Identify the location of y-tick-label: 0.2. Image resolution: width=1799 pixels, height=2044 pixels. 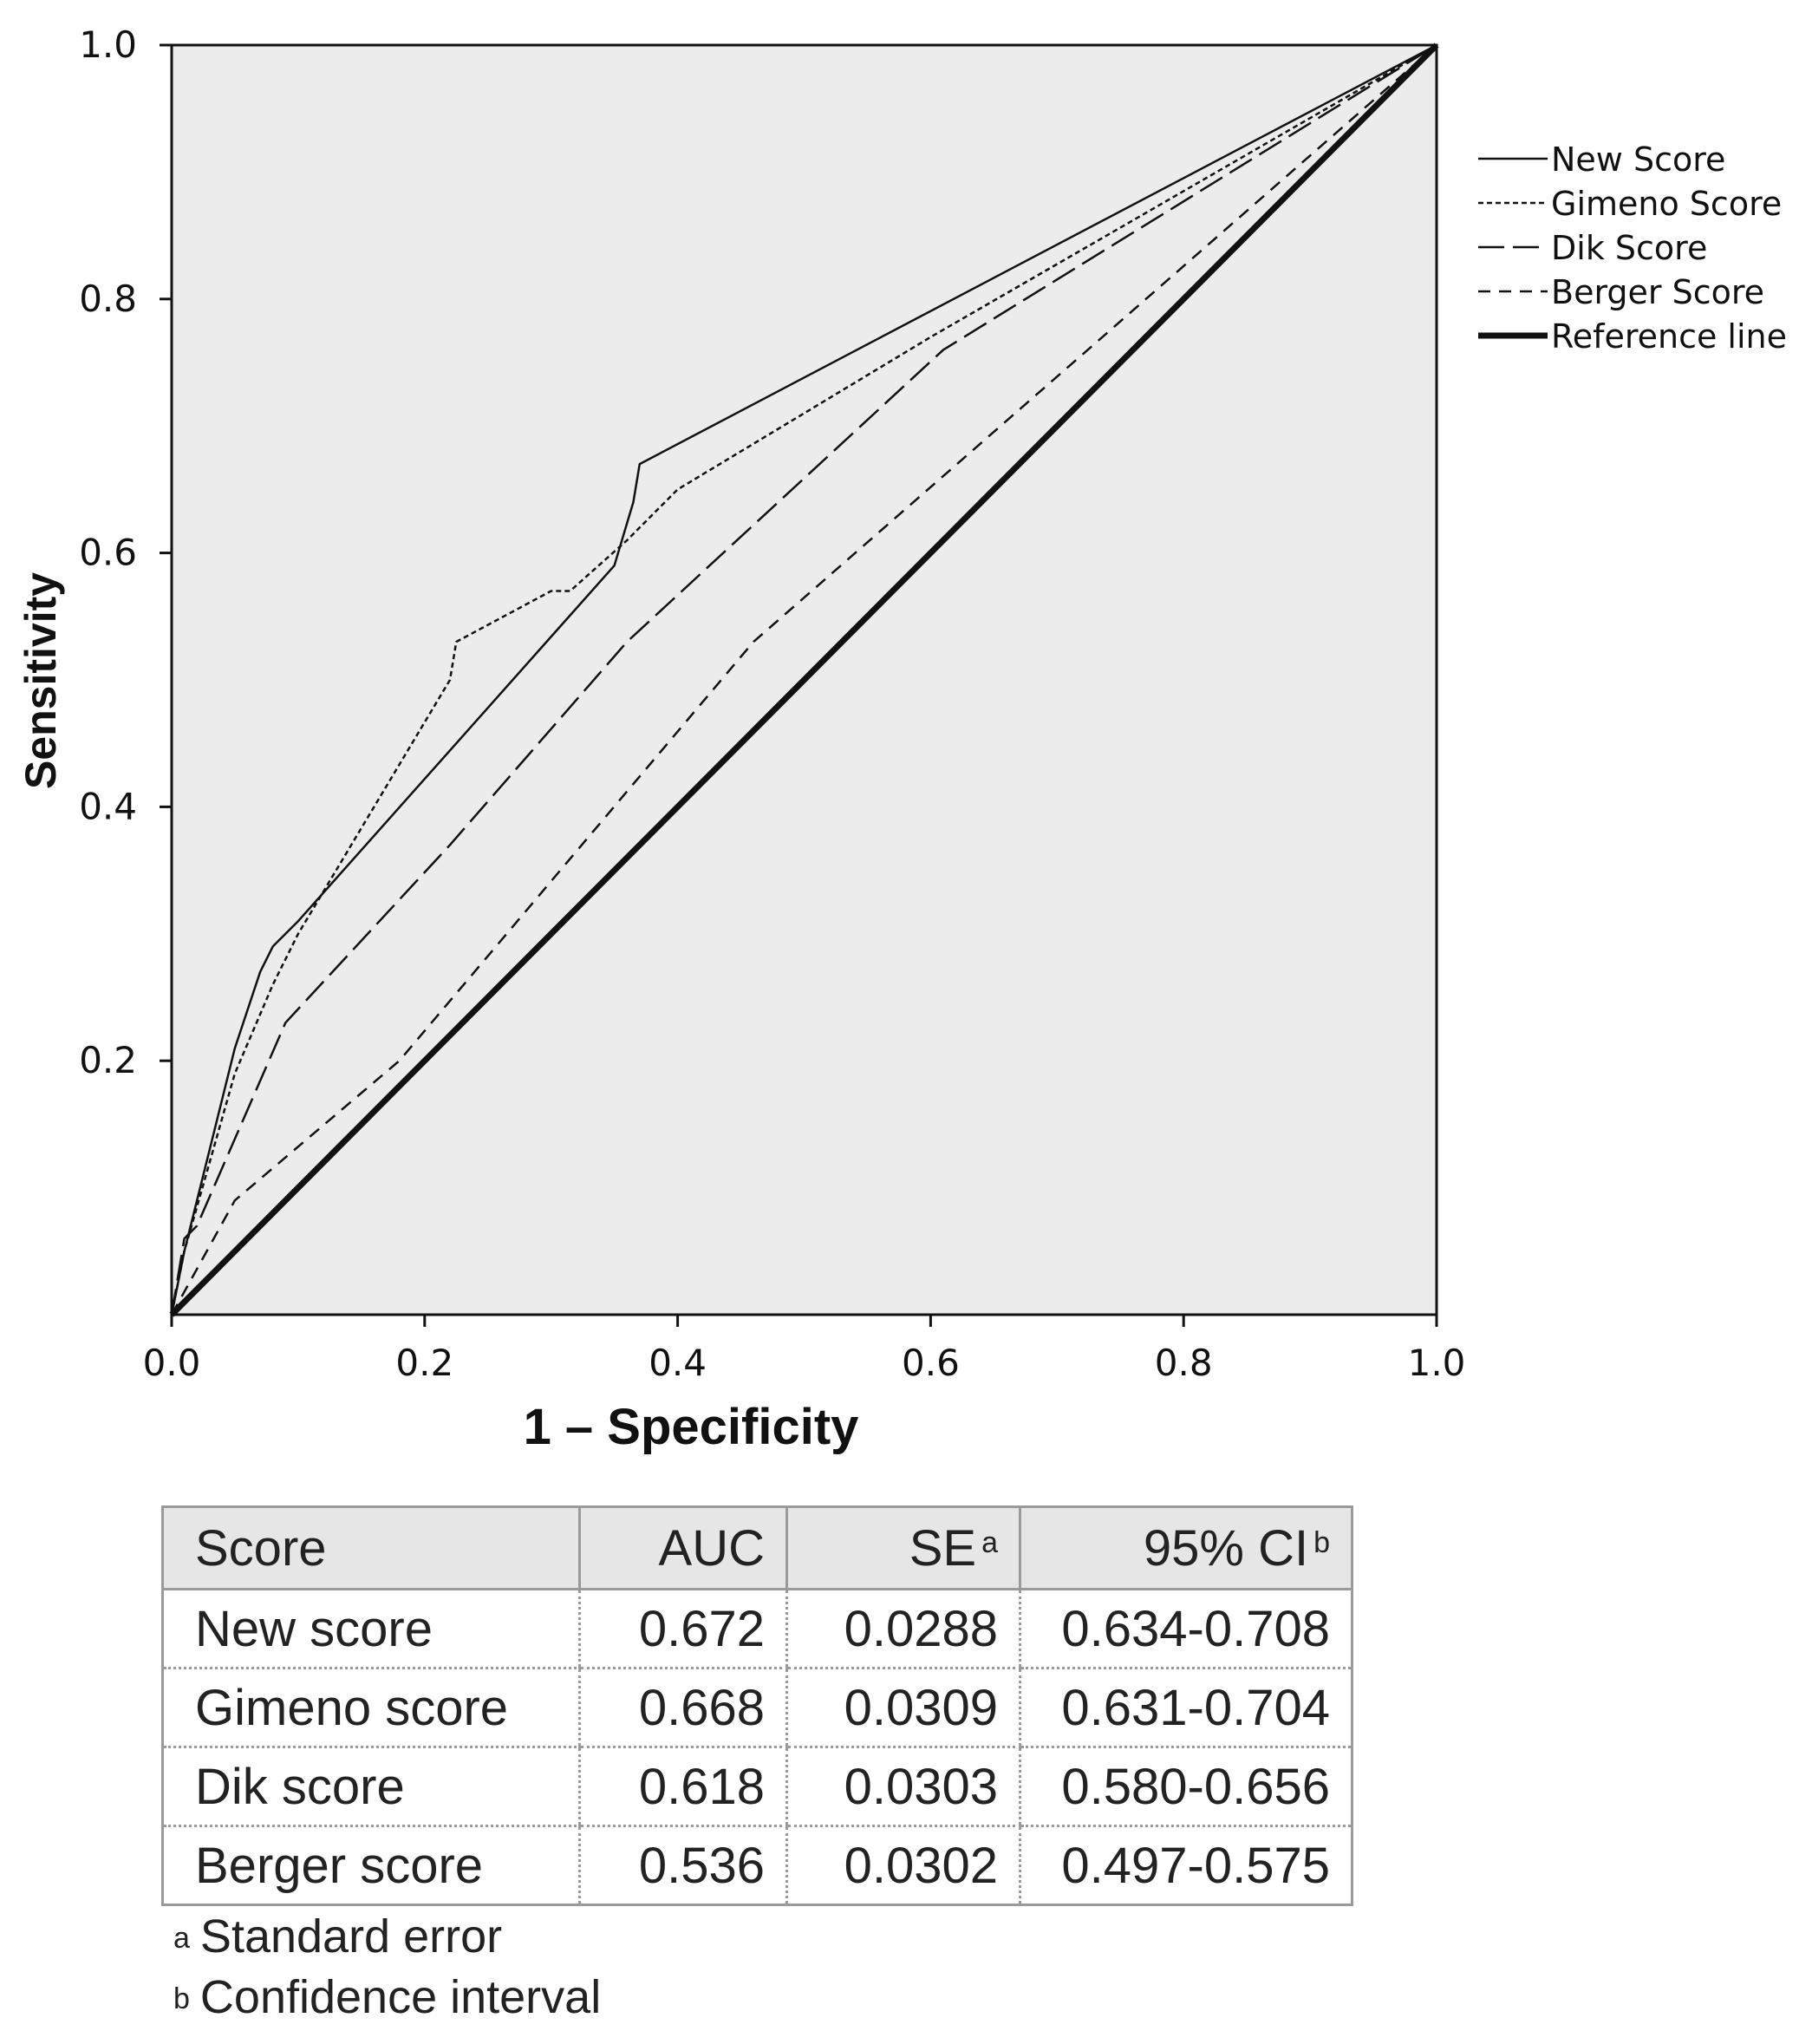
(108, 1060).